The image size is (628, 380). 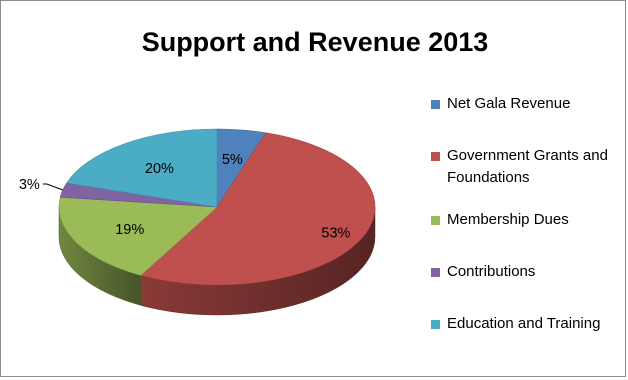 I want to click on data-label-government-grants-and-foundations: 53%, so click(x=335, y=233).